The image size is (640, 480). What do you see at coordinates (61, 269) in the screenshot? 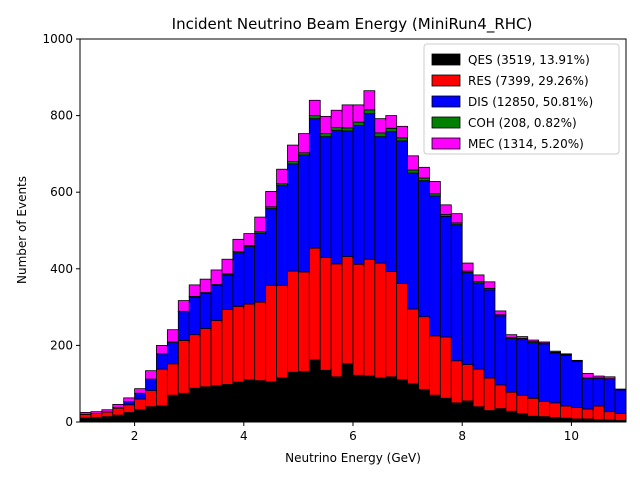
I see `y-tick-label: 400` at bounding box center [61, 269].